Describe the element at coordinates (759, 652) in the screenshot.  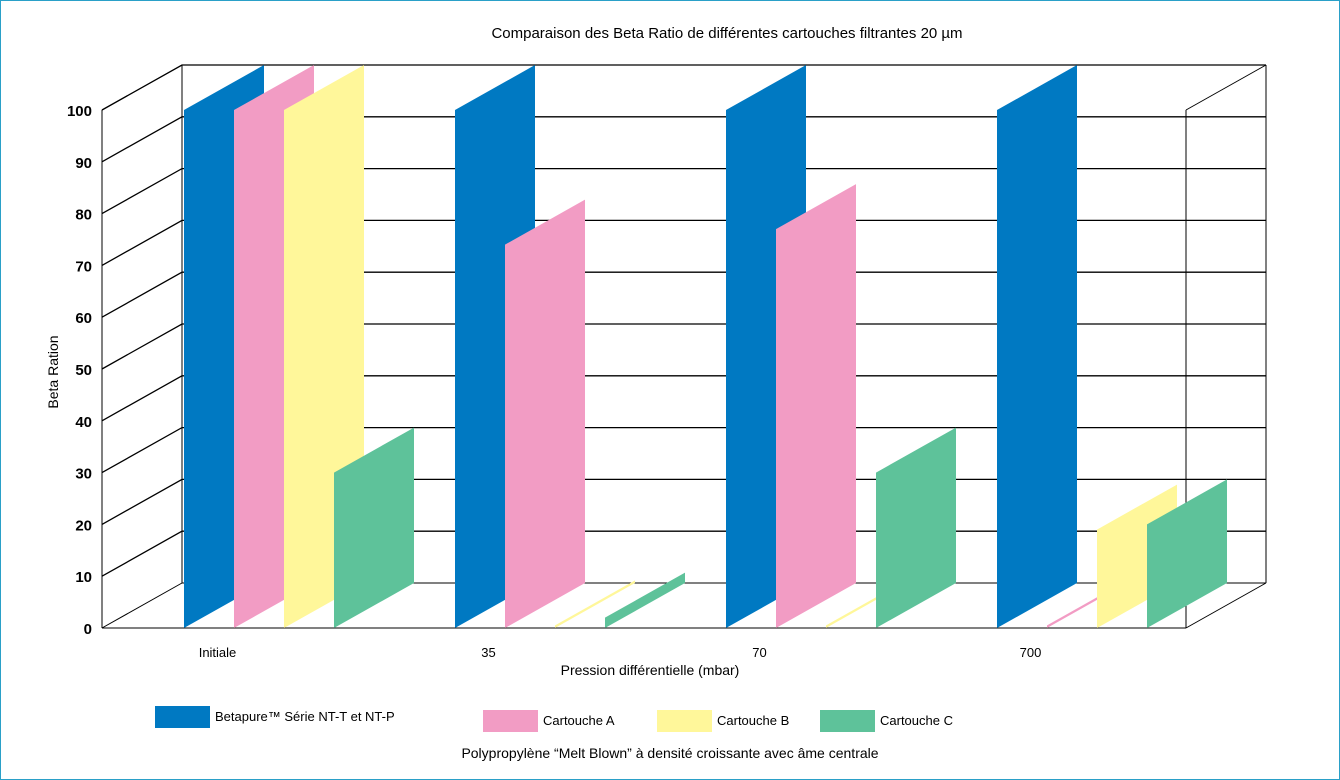
I see `x-tick-label: 70` at that location.